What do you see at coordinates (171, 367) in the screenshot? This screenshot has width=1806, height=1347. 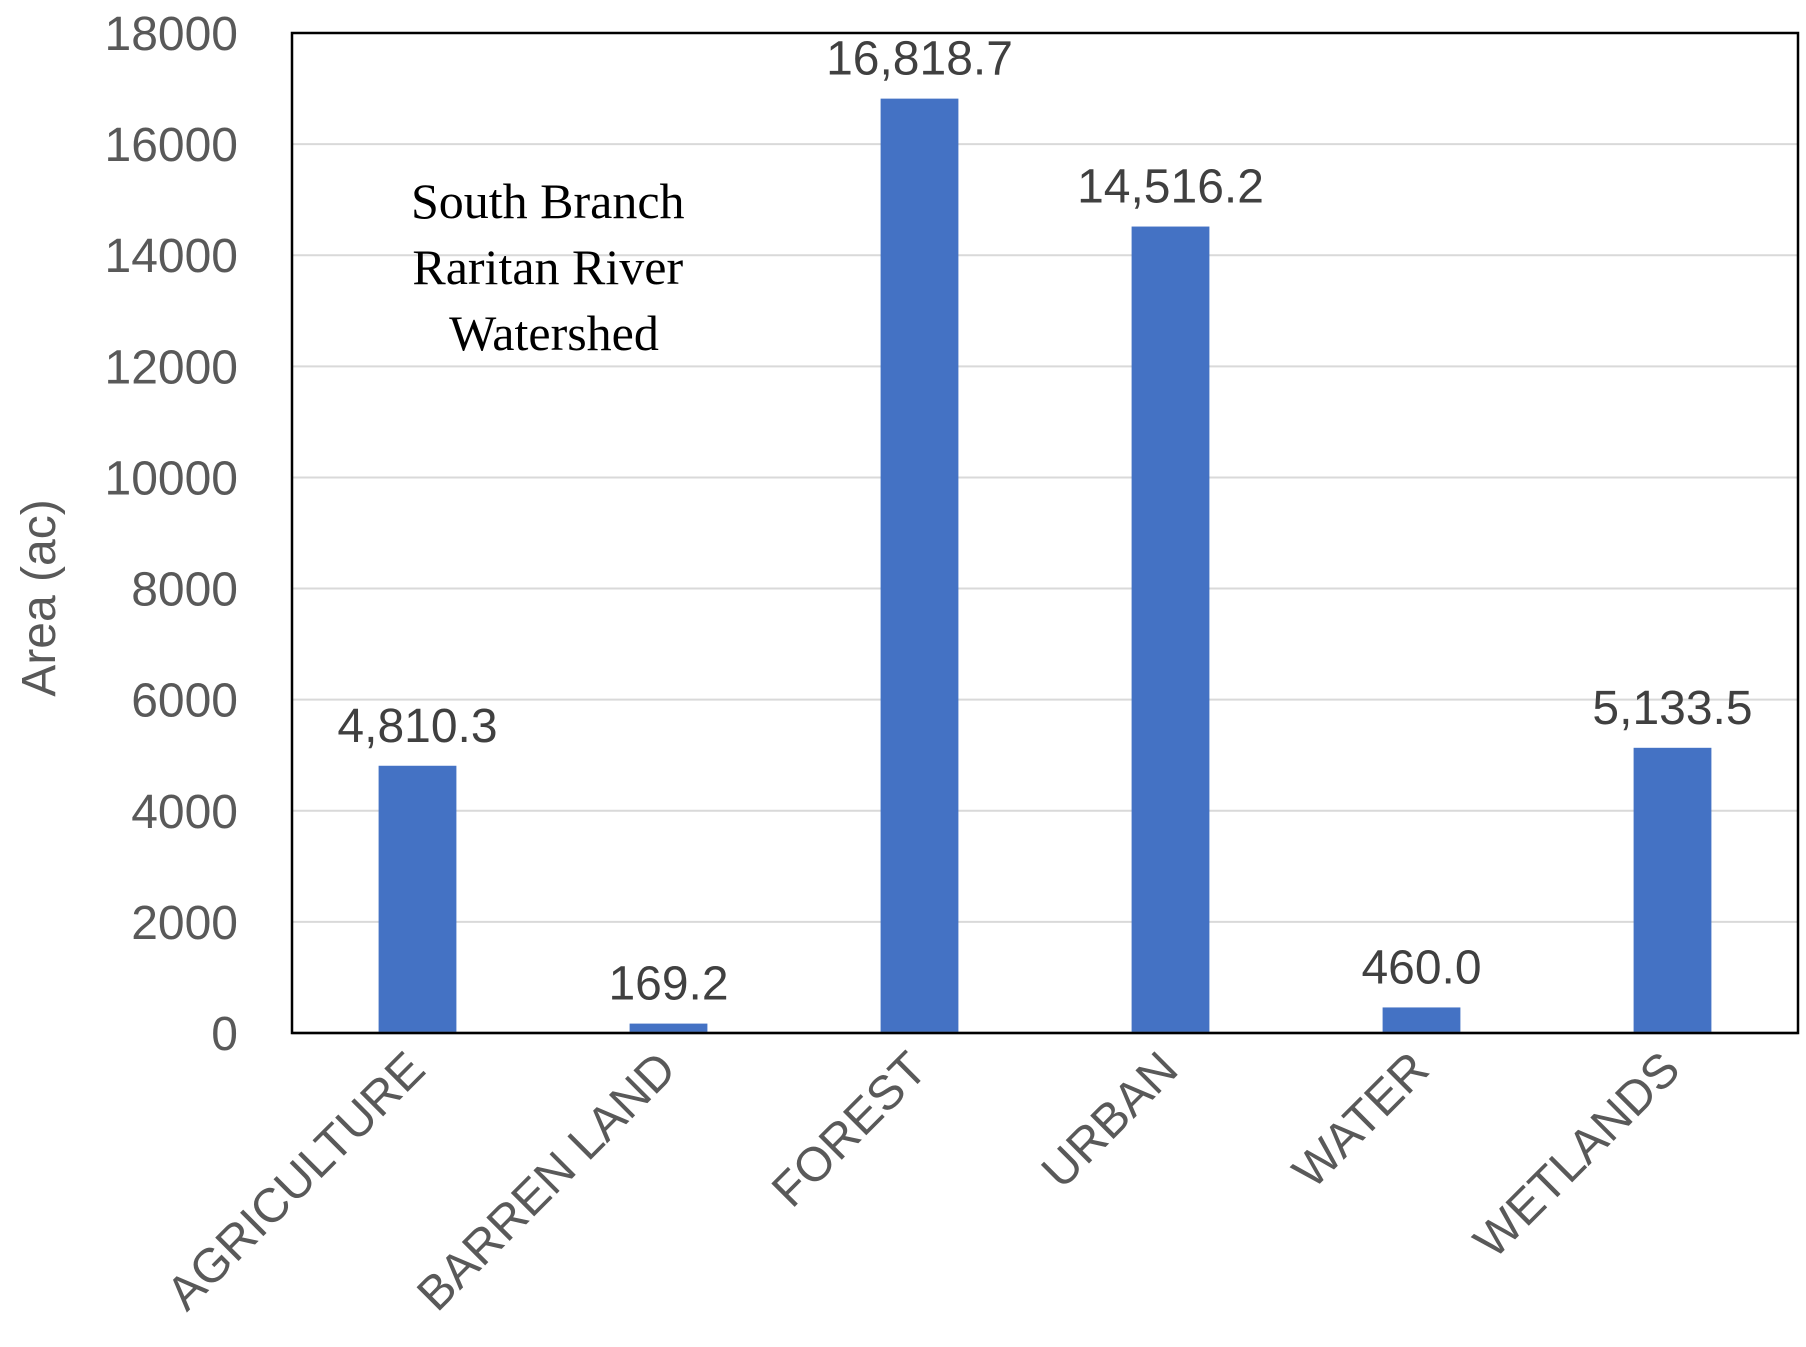 I see `y-tick-label: 12000` at bounding box center [171, 367].